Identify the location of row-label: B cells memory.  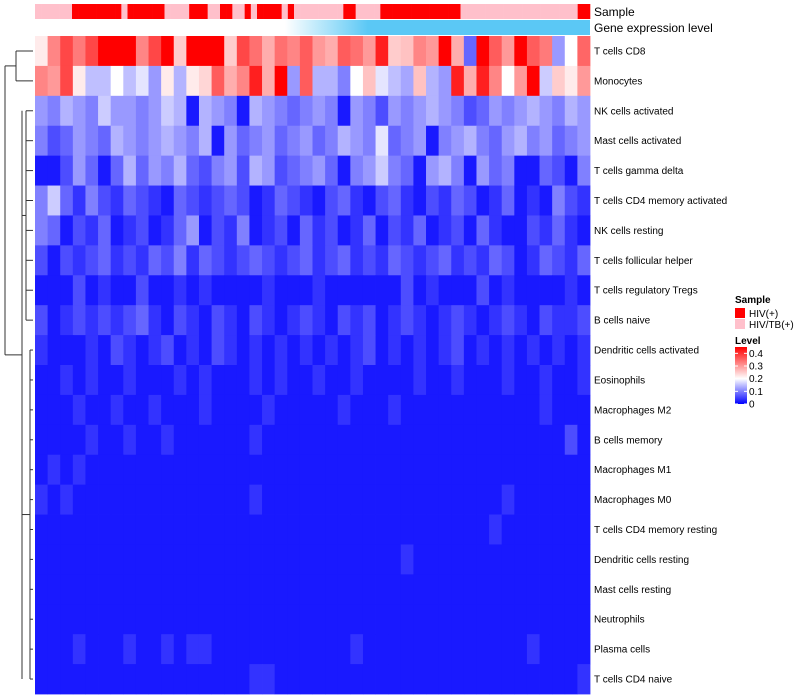
(628, 440).